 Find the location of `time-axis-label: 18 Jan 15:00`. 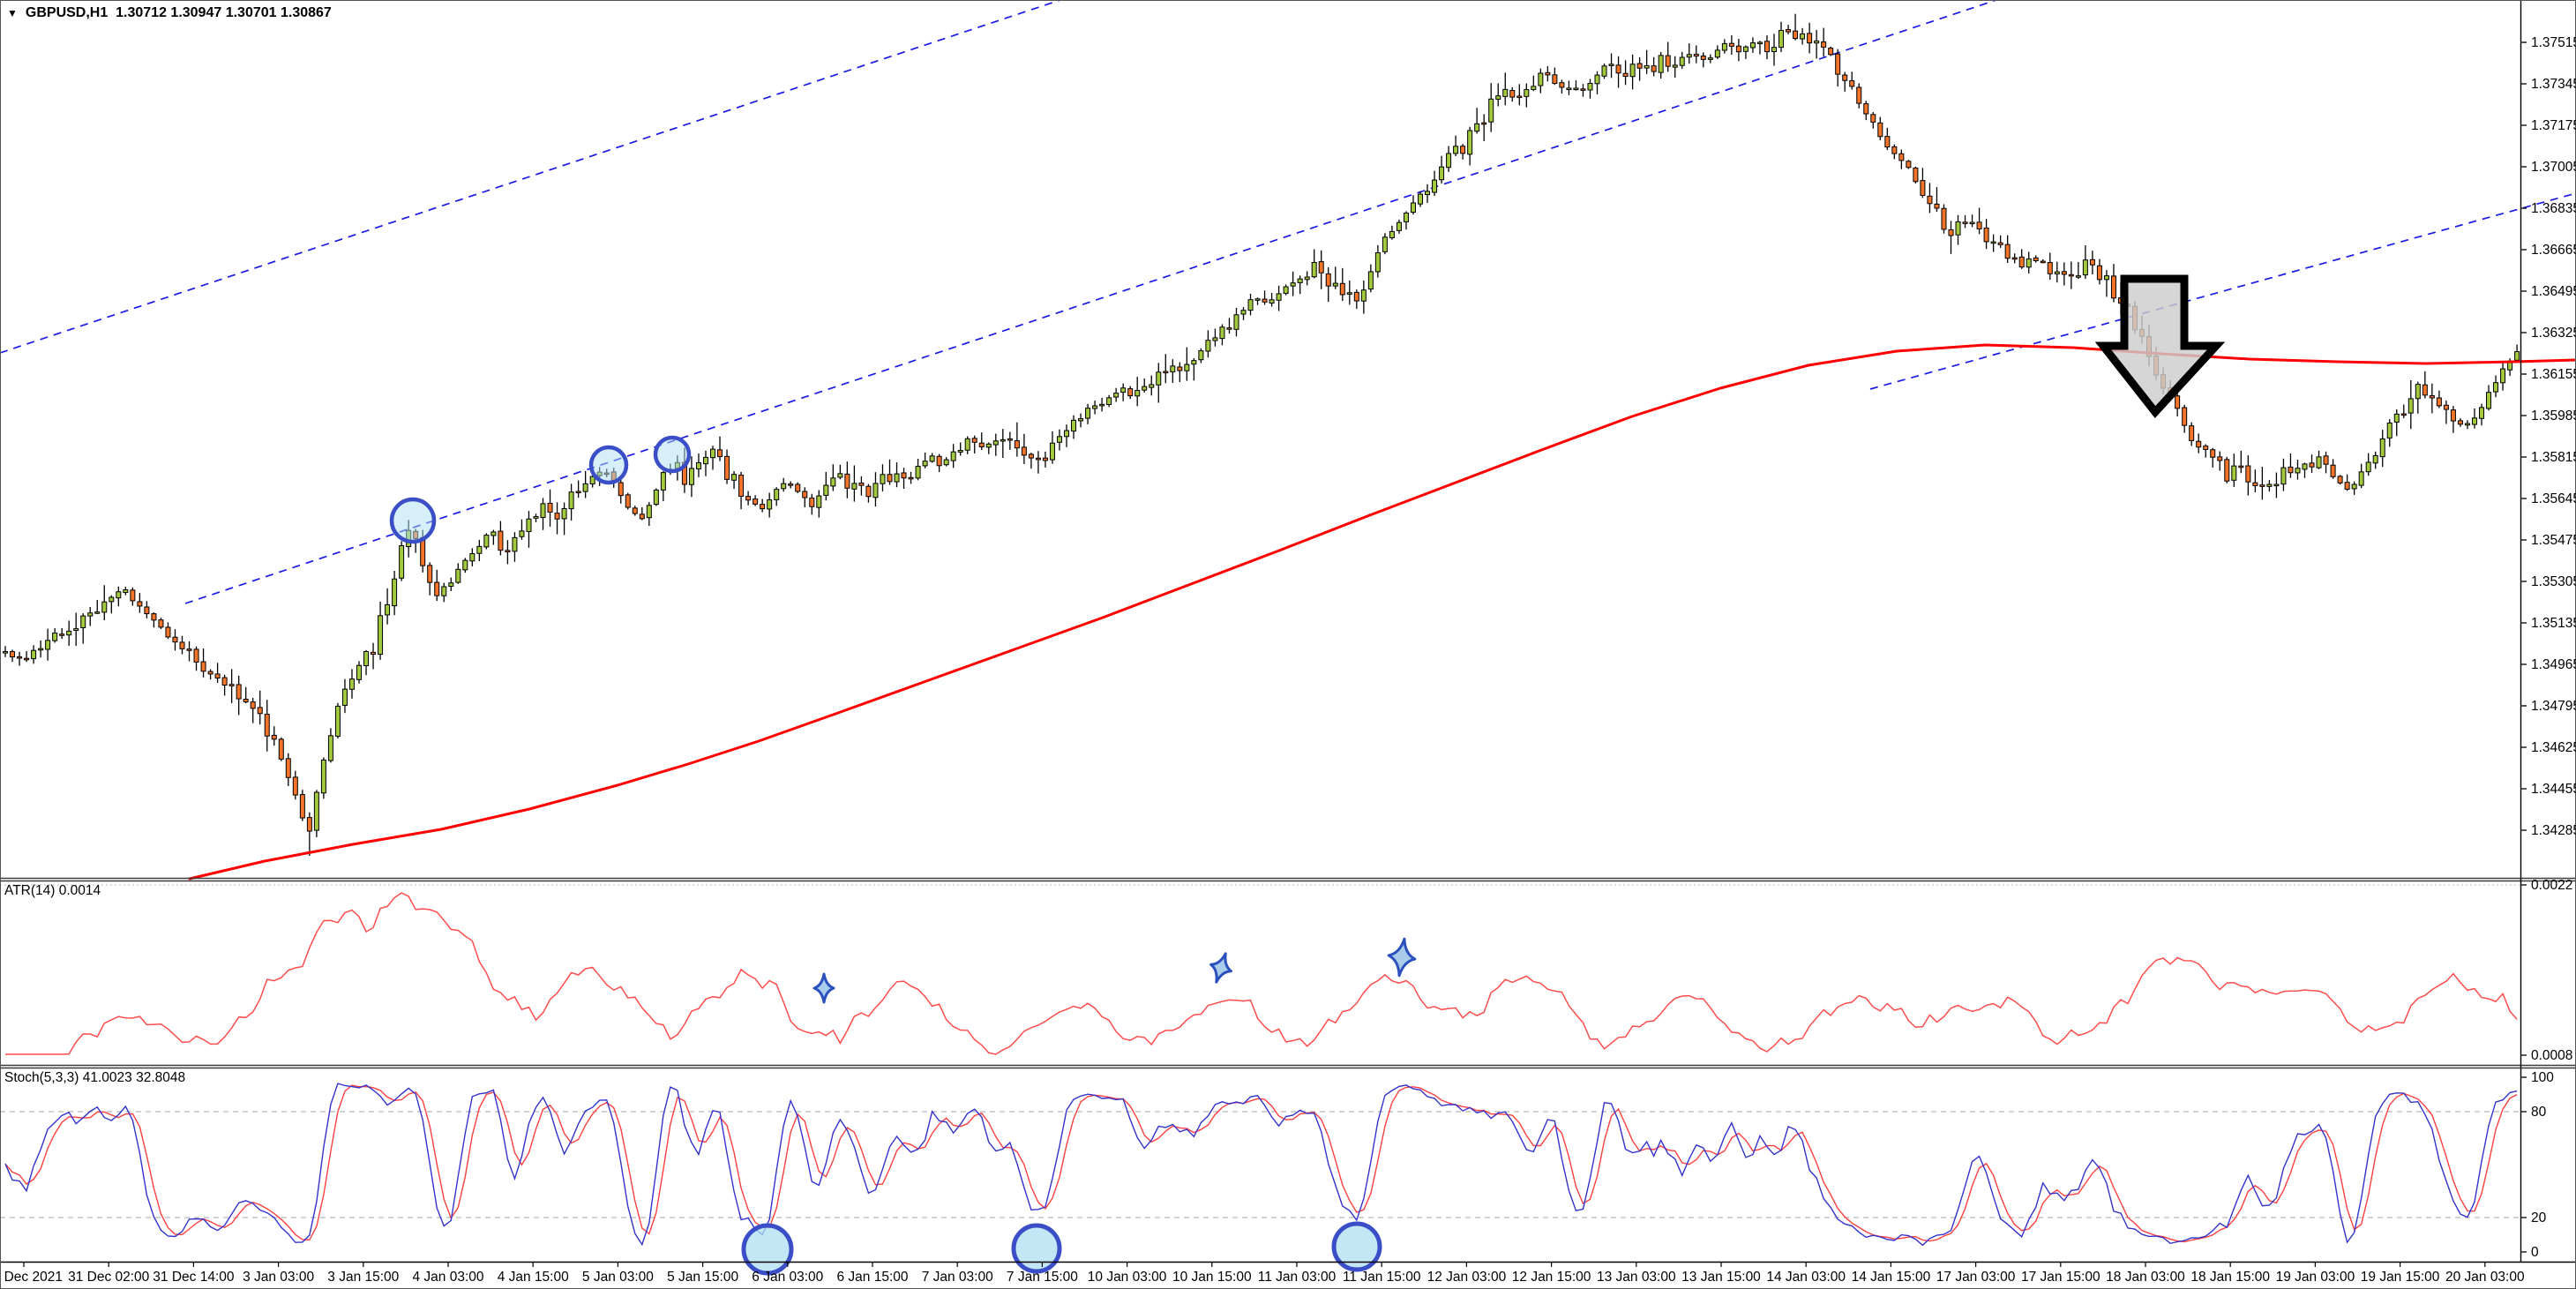

time-axis-label: 18 Jan 15:00 is located at coordinates (2230, 1277).